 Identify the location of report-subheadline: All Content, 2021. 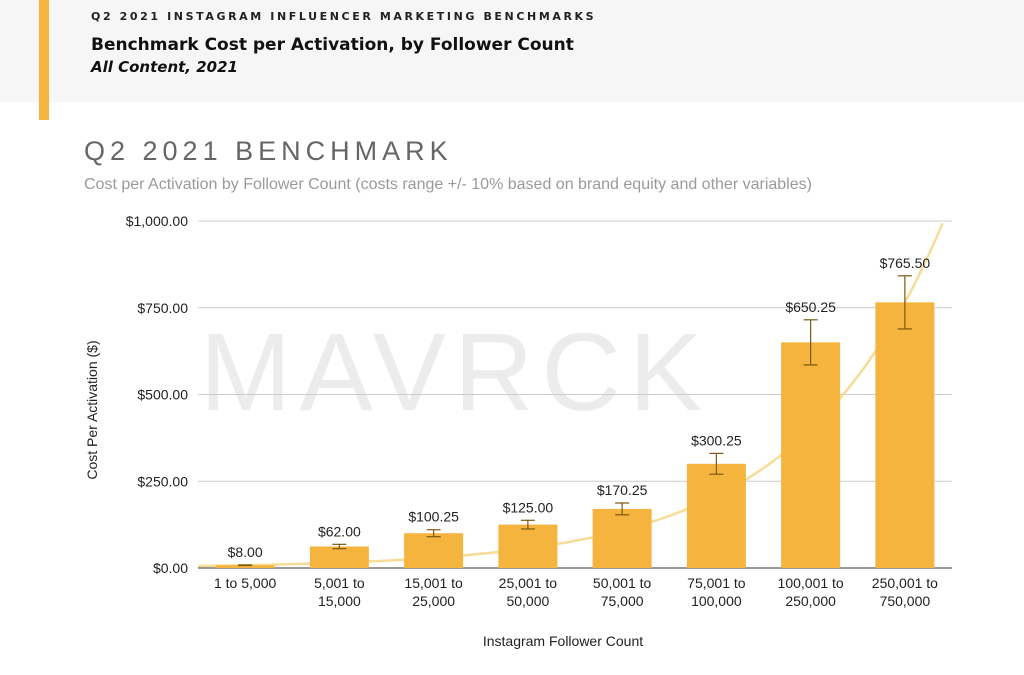
(164, 67).